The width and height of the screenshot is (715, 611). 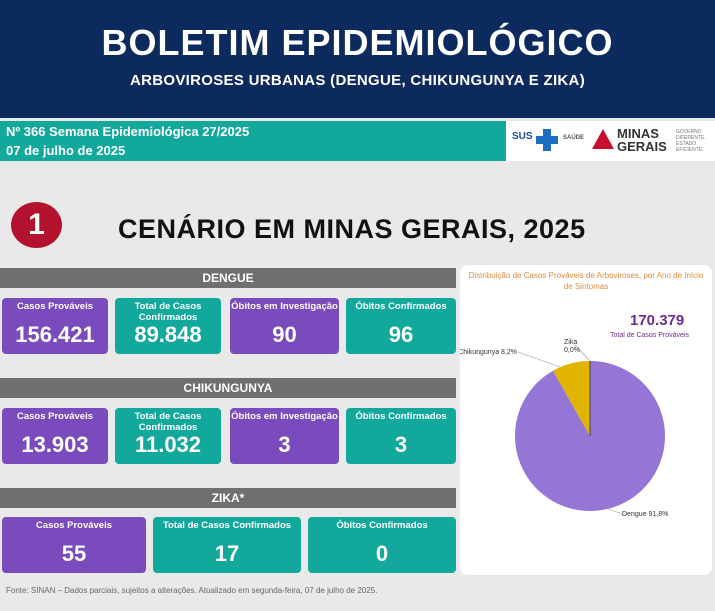 What do you see at coordinates (582, 353) in the screenshot?
I see `leader-line-zika` at bounding box center [582, 353].